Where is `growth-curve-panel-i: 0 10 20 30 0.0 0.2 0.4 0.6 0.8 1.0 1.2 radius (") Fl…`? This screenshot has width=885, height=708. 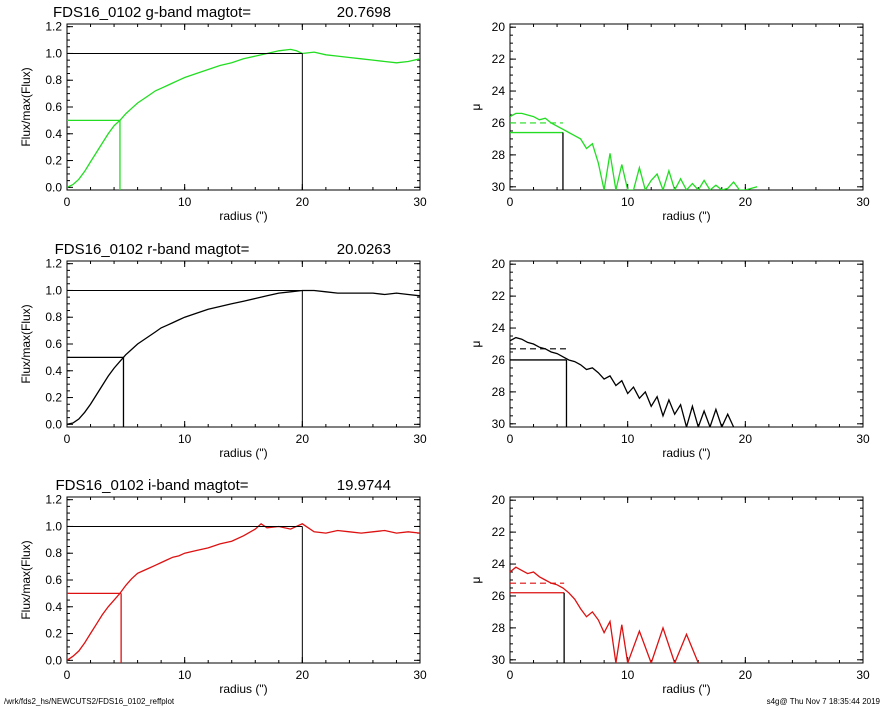 growth-curve-panel-i: 0 10 20 30 0.0 0.2 0.4 0.6 0.8 1.0 1.2 radius (") Fl… is located at coordinates (223, 586).